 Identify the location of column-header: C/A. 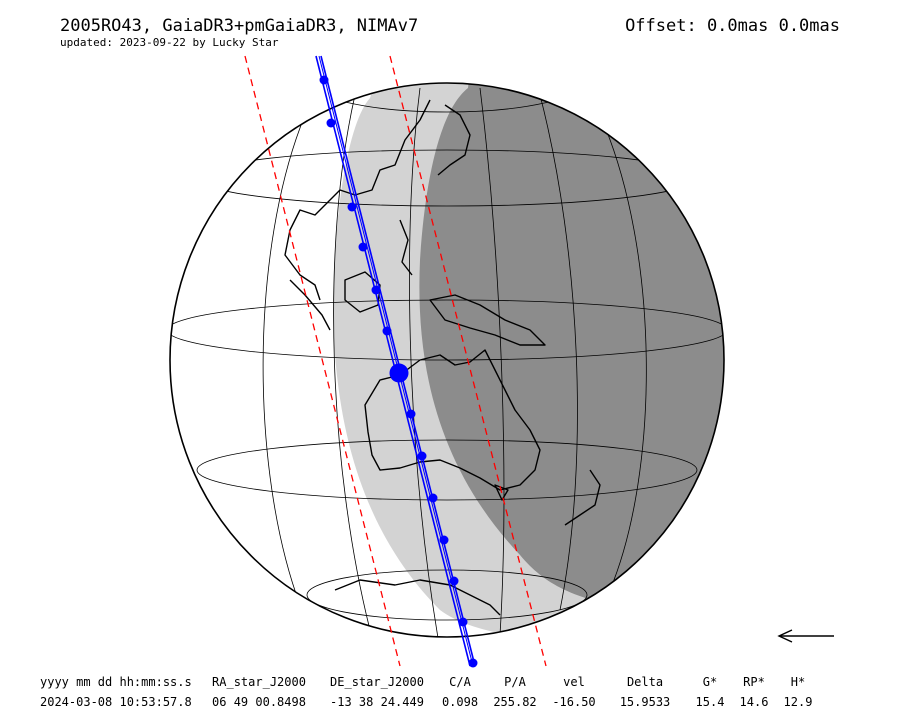
(460, 682).